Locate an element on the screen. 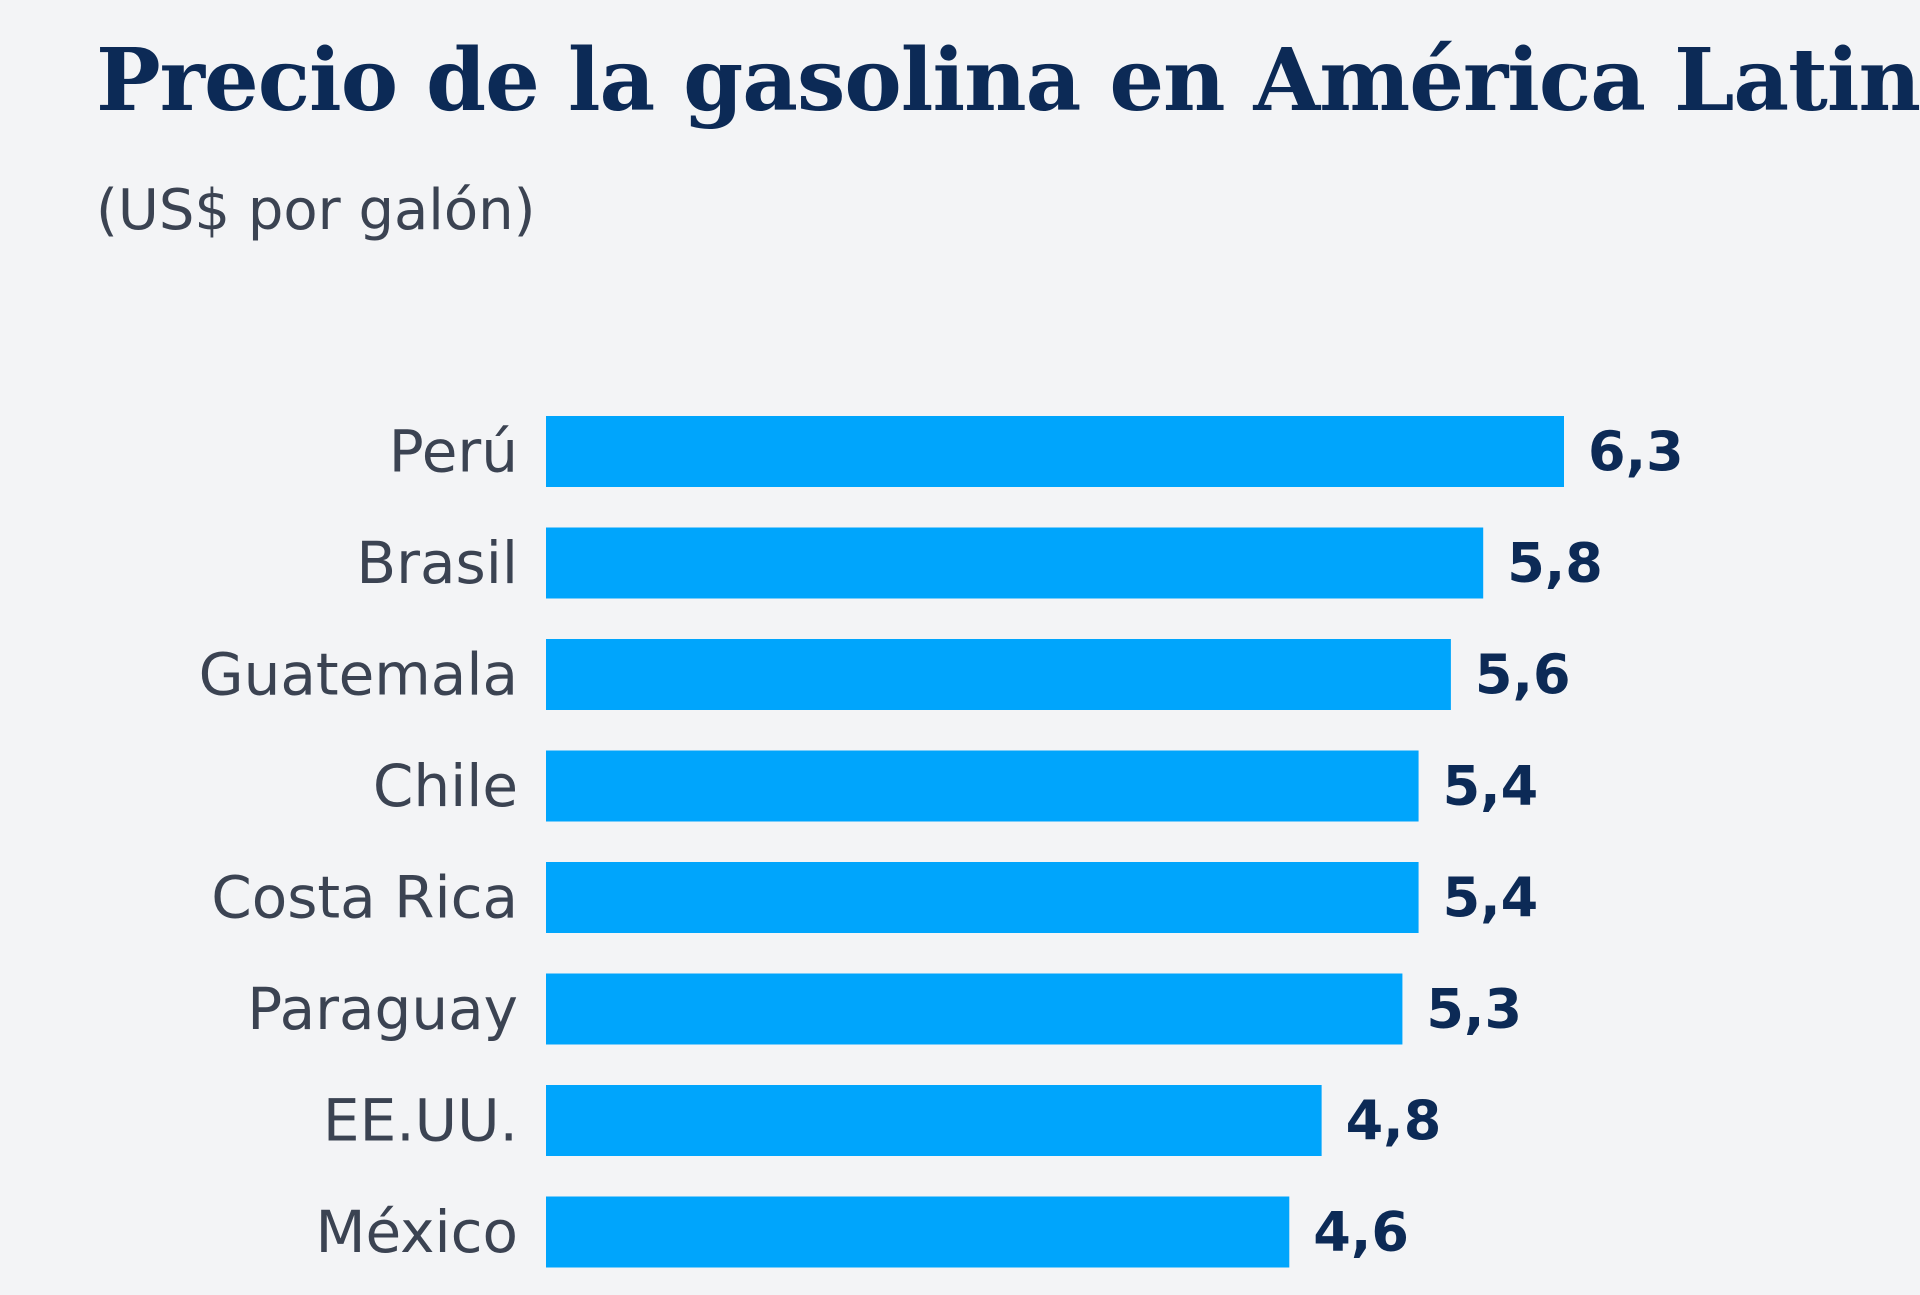  value-label-2: 5,6 is located at coordinates (1523, 674).